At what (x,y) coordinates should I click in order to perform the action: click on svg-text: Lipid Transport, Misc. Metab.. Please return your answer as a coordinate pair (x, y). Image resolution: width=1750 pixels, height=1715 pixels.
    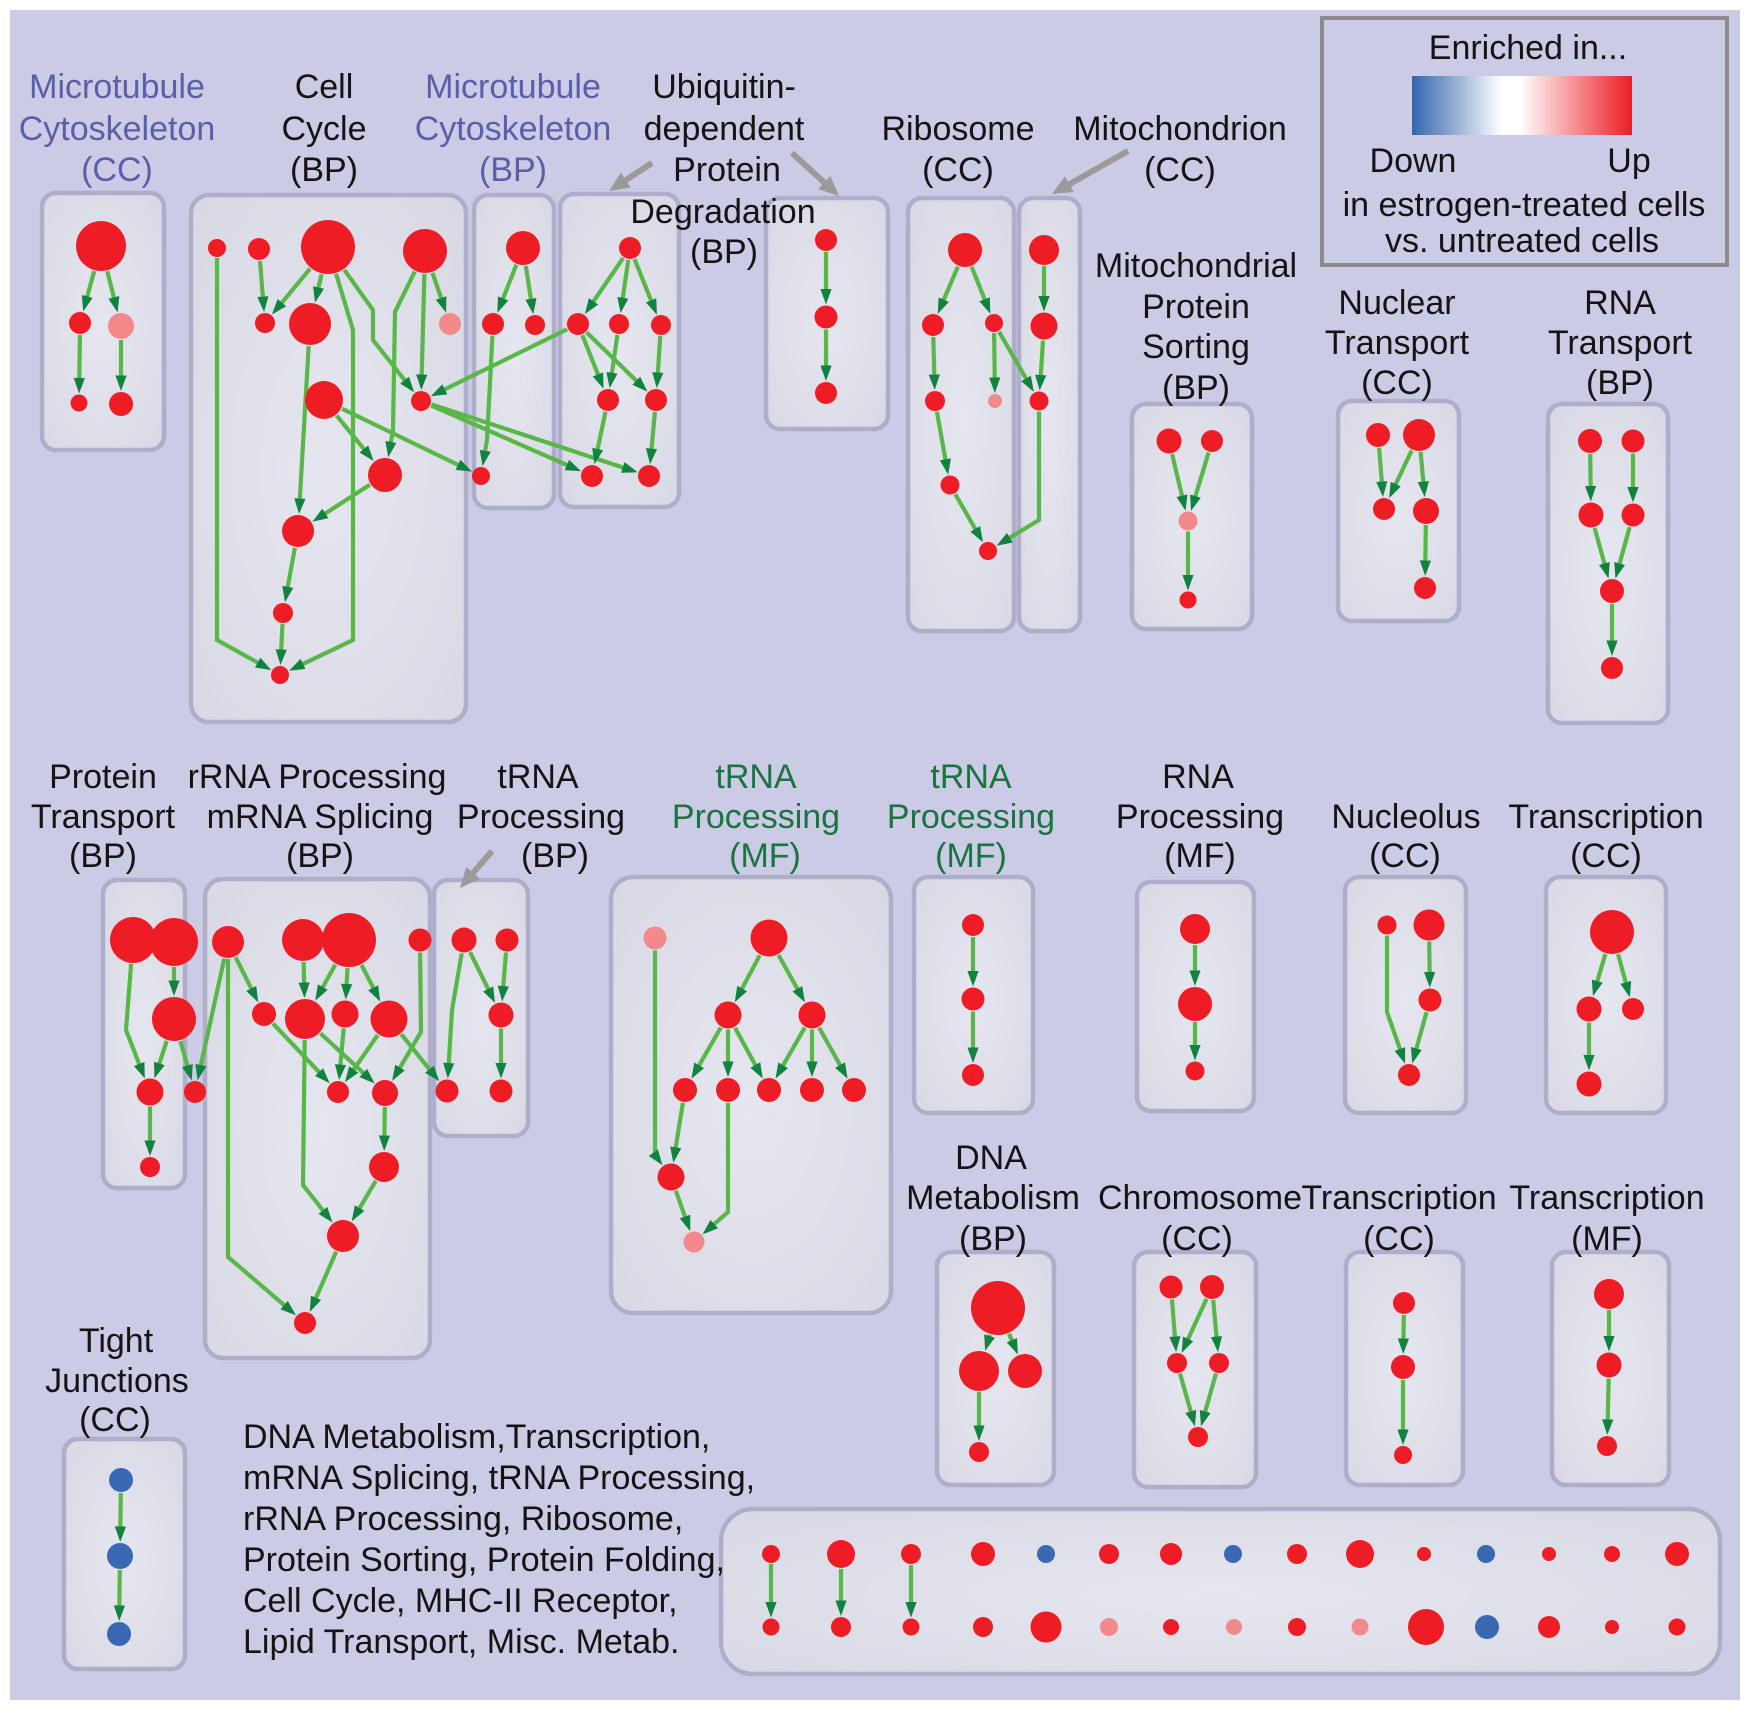
    Looking at the image, I should click on (461, 1642).